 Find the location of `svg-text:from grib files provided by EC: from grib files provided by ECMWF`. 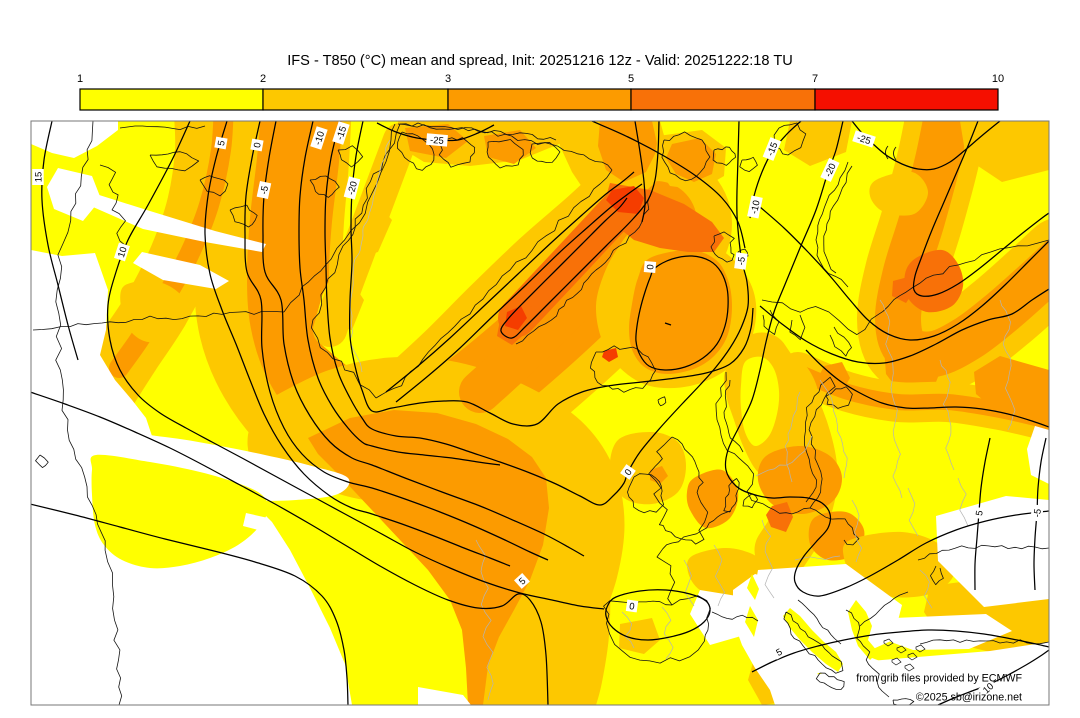

svg-text:from grib files provided by EC: from grib files provided by ECMWF is located at coordinates (939, 679).